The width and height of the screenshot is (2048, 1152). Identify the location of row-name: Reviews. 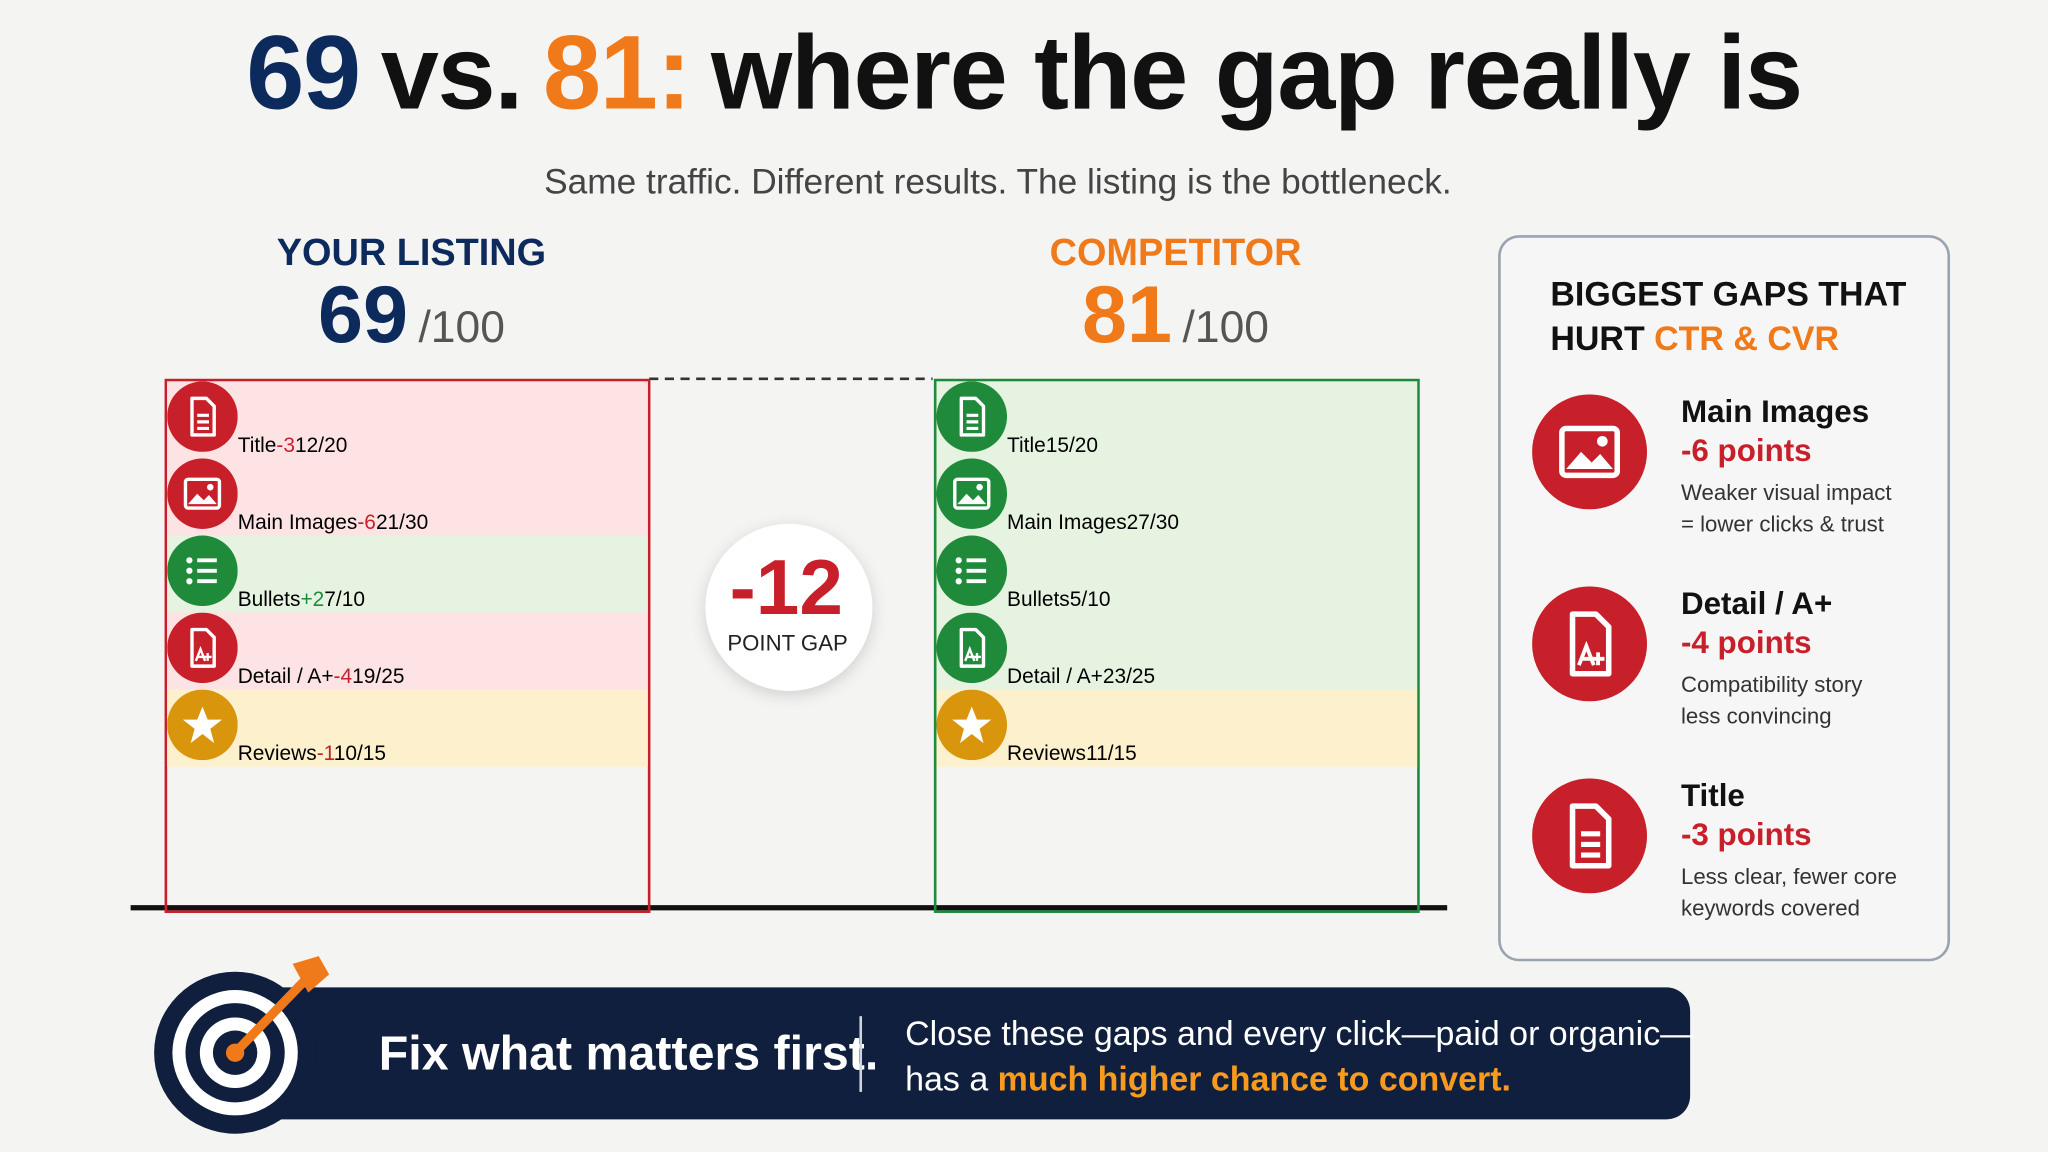
(1046, 754).